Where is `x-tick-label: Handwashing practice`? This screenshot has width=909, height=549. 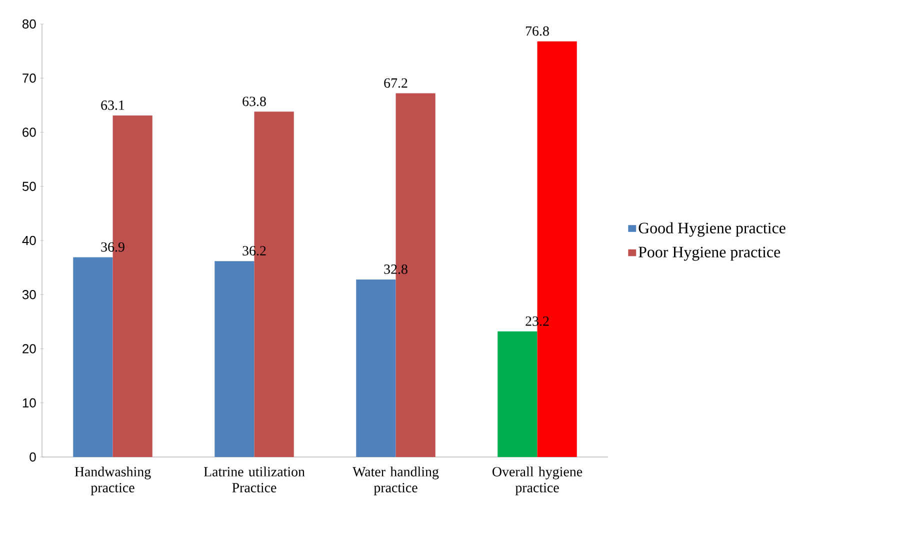 x-tick-label: Handwashing practice is located at coordinates (112, 481).